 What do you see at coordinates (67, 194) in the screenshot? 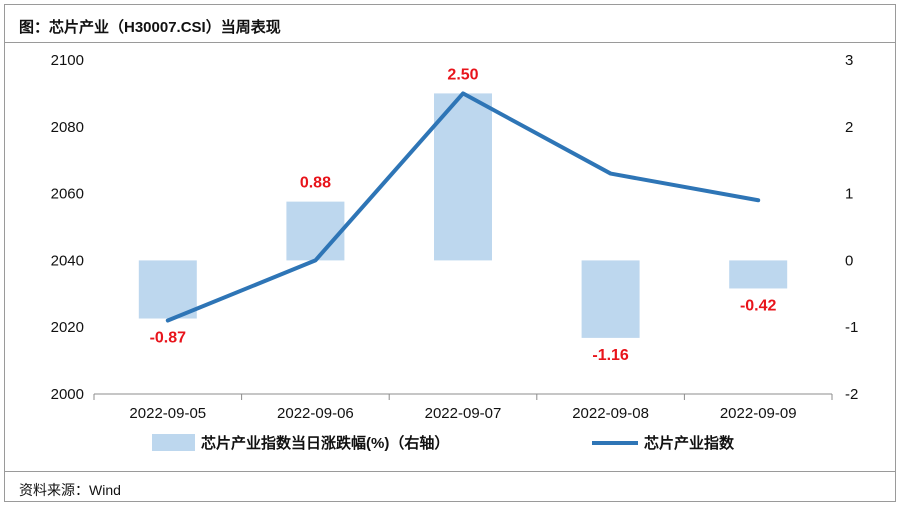
I see `y-left-tick-label: 2060` at bounding box center [67, 194].